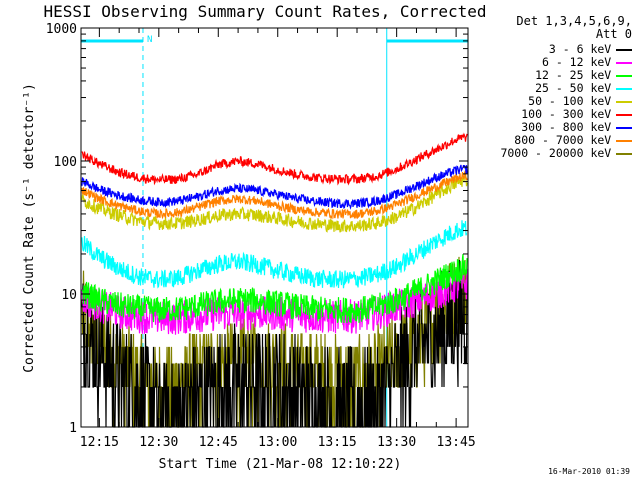  I want to click on legend-entry: 800 - 7000 keV, so click(573, 140).